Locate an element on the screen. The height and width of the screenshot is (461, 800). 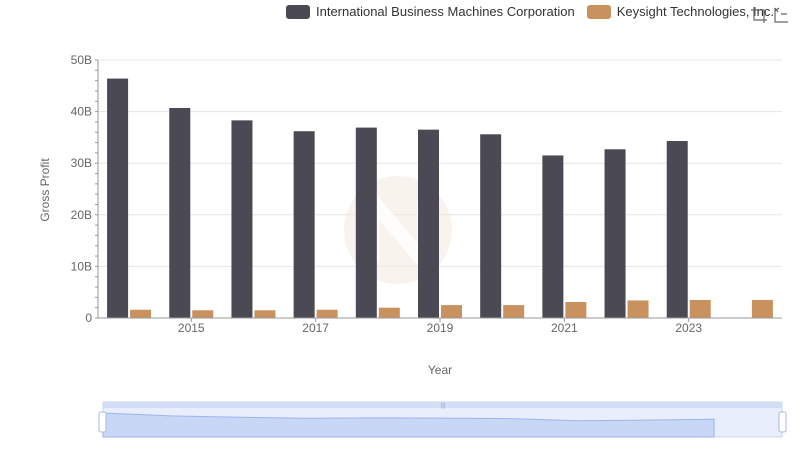
datazoom-handle-right is located at coordinates (782, 422).